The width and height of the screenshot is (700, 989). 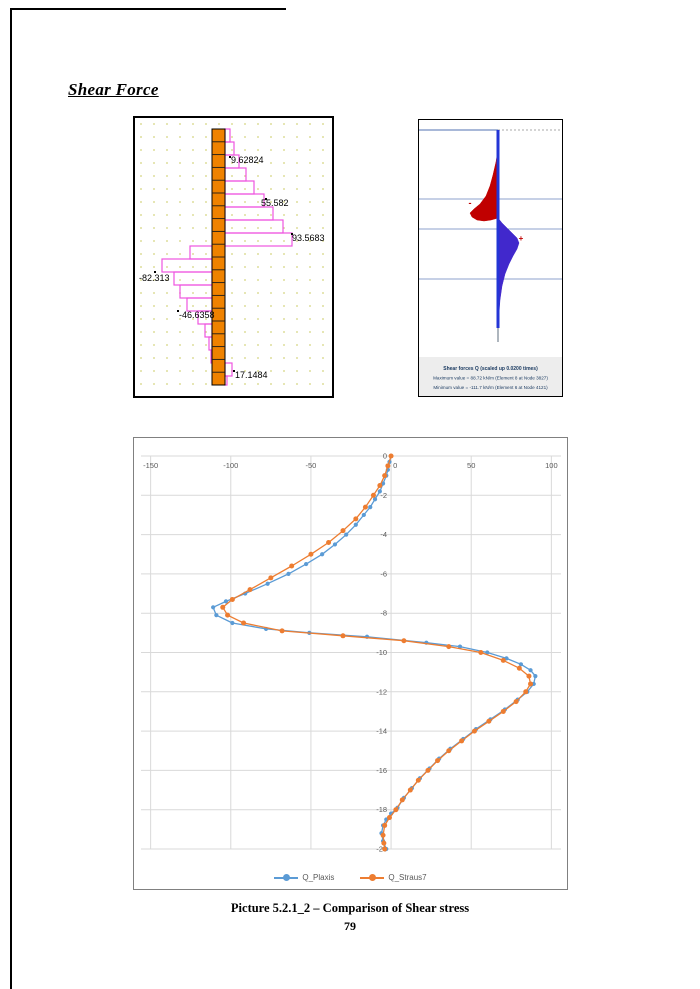 I want to click on svg-text: 55.582, so click(x=275, y=203).